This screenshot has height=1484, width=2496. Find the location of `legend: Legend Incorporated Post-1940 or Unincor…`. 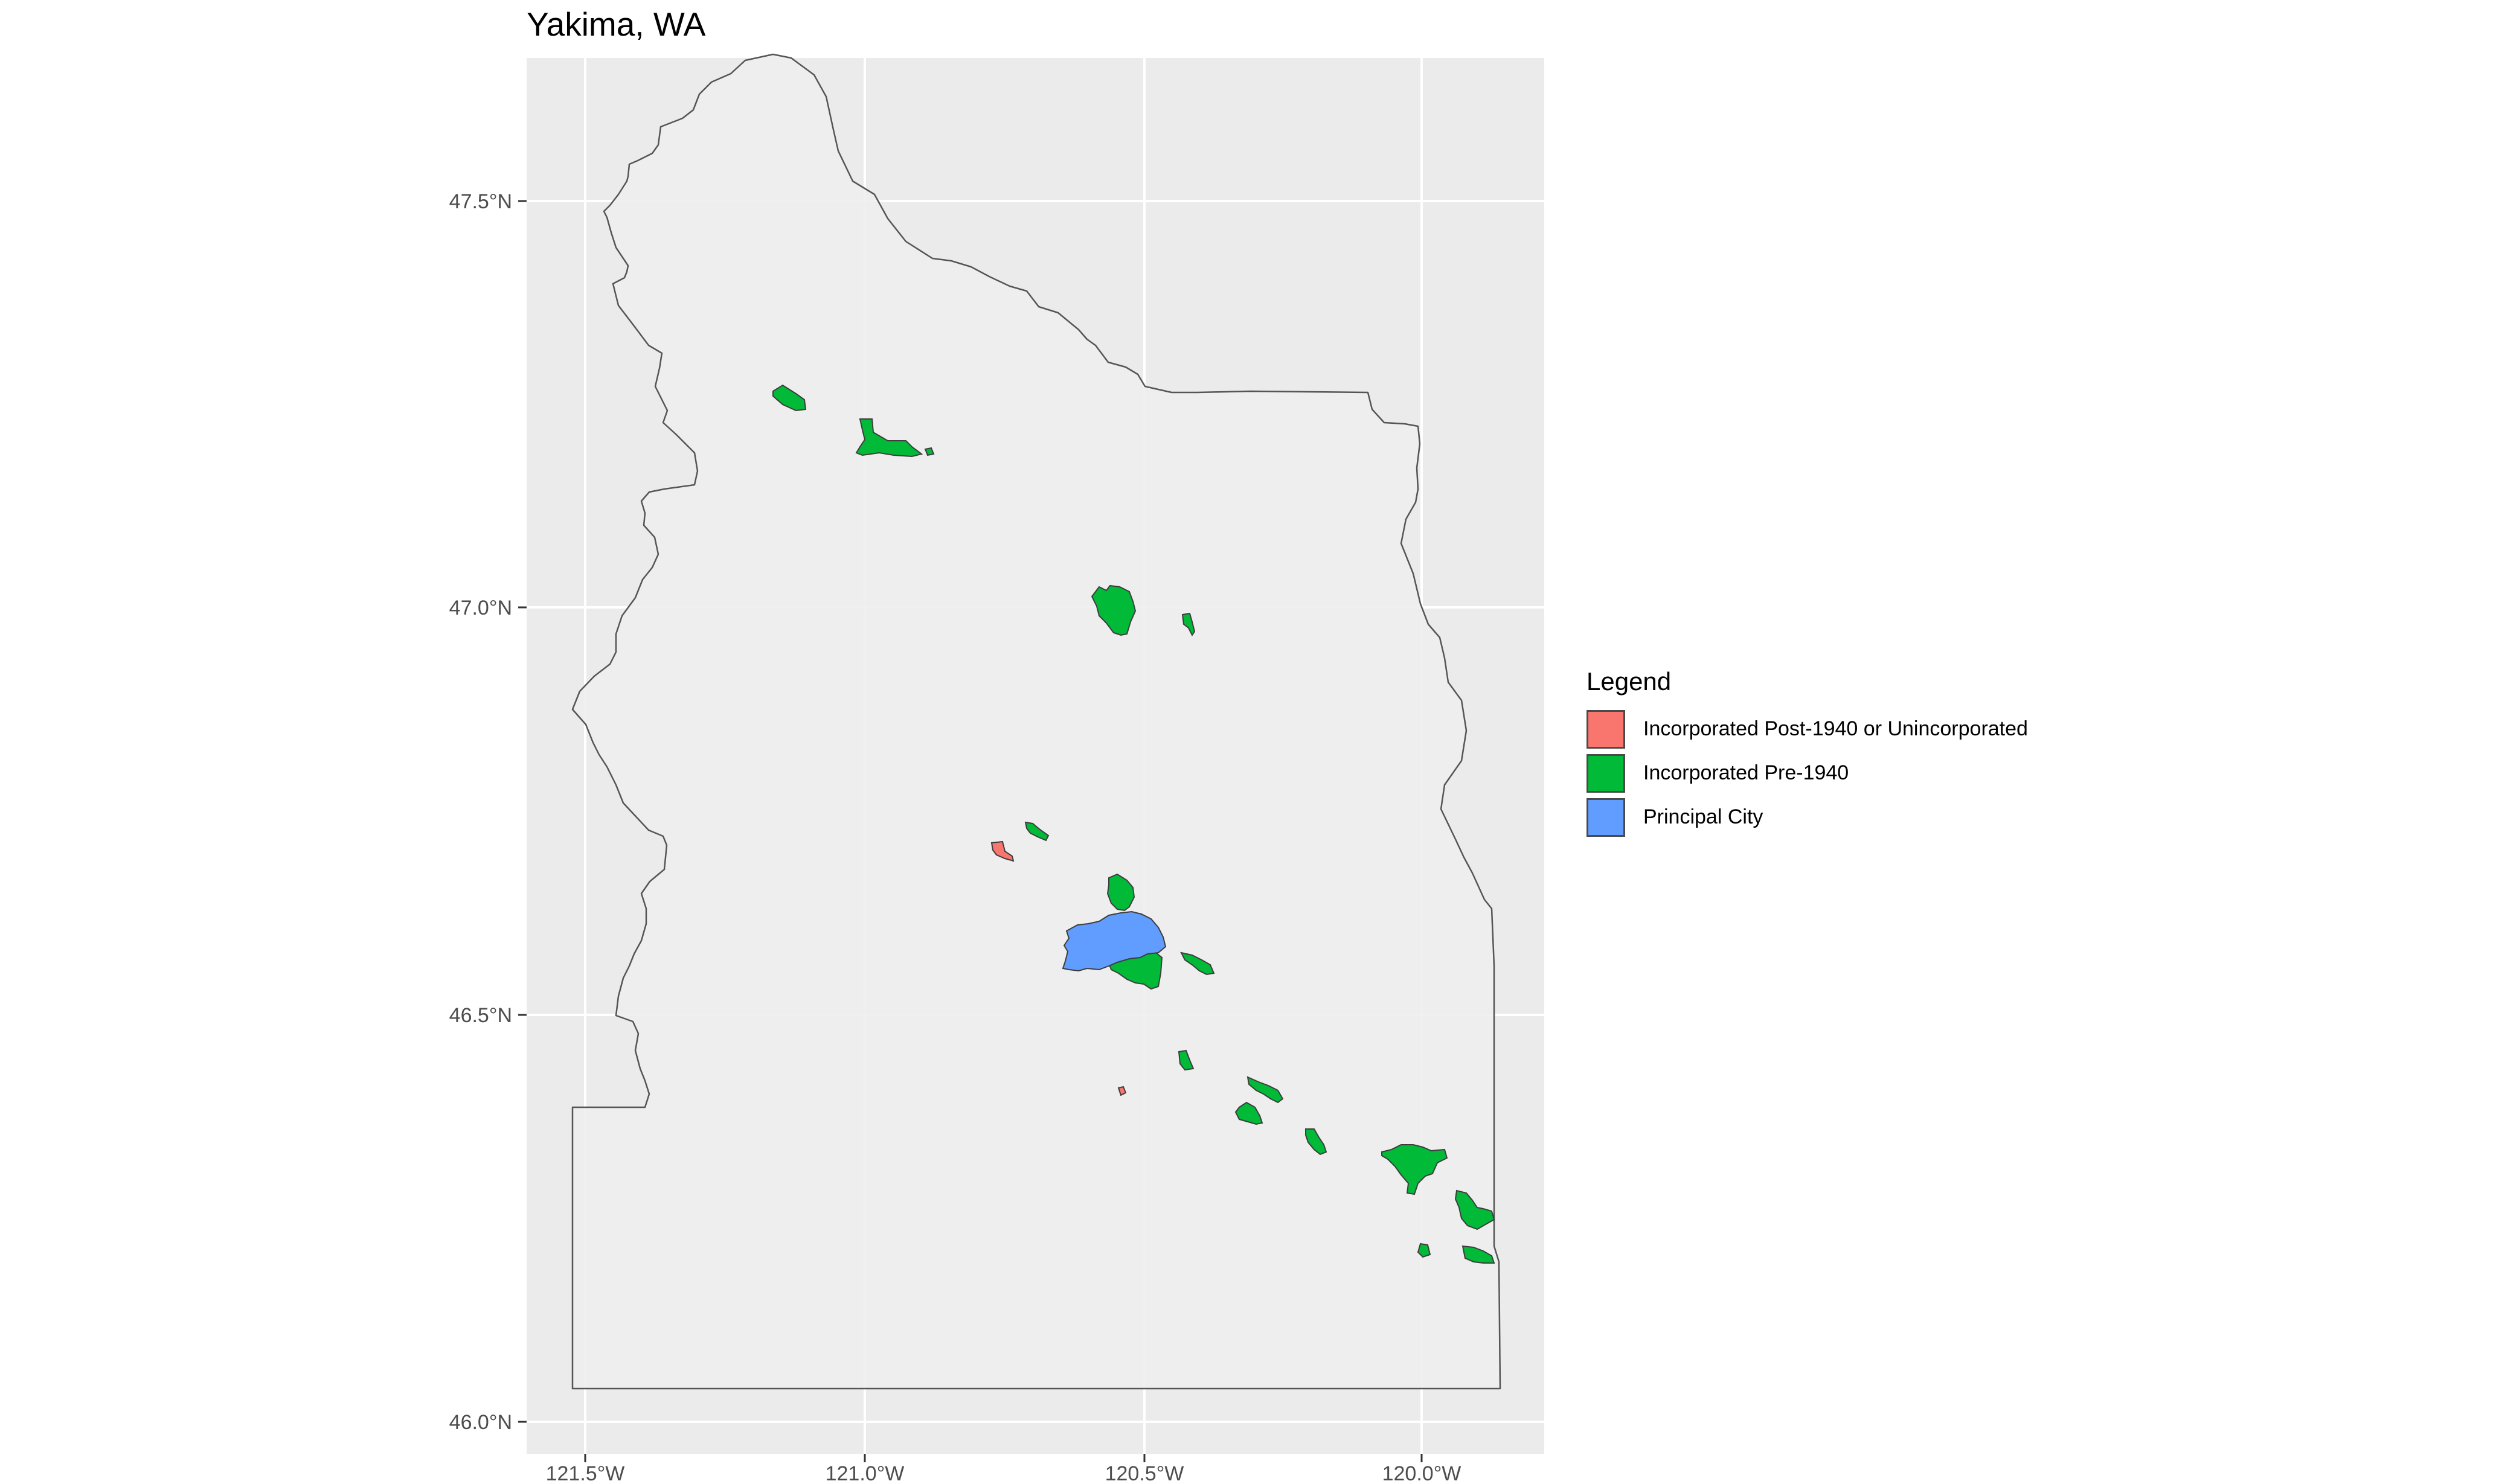

legend: Legend Incorporated Post-1940 or Unincor… is located at coordinates (1807, 753).